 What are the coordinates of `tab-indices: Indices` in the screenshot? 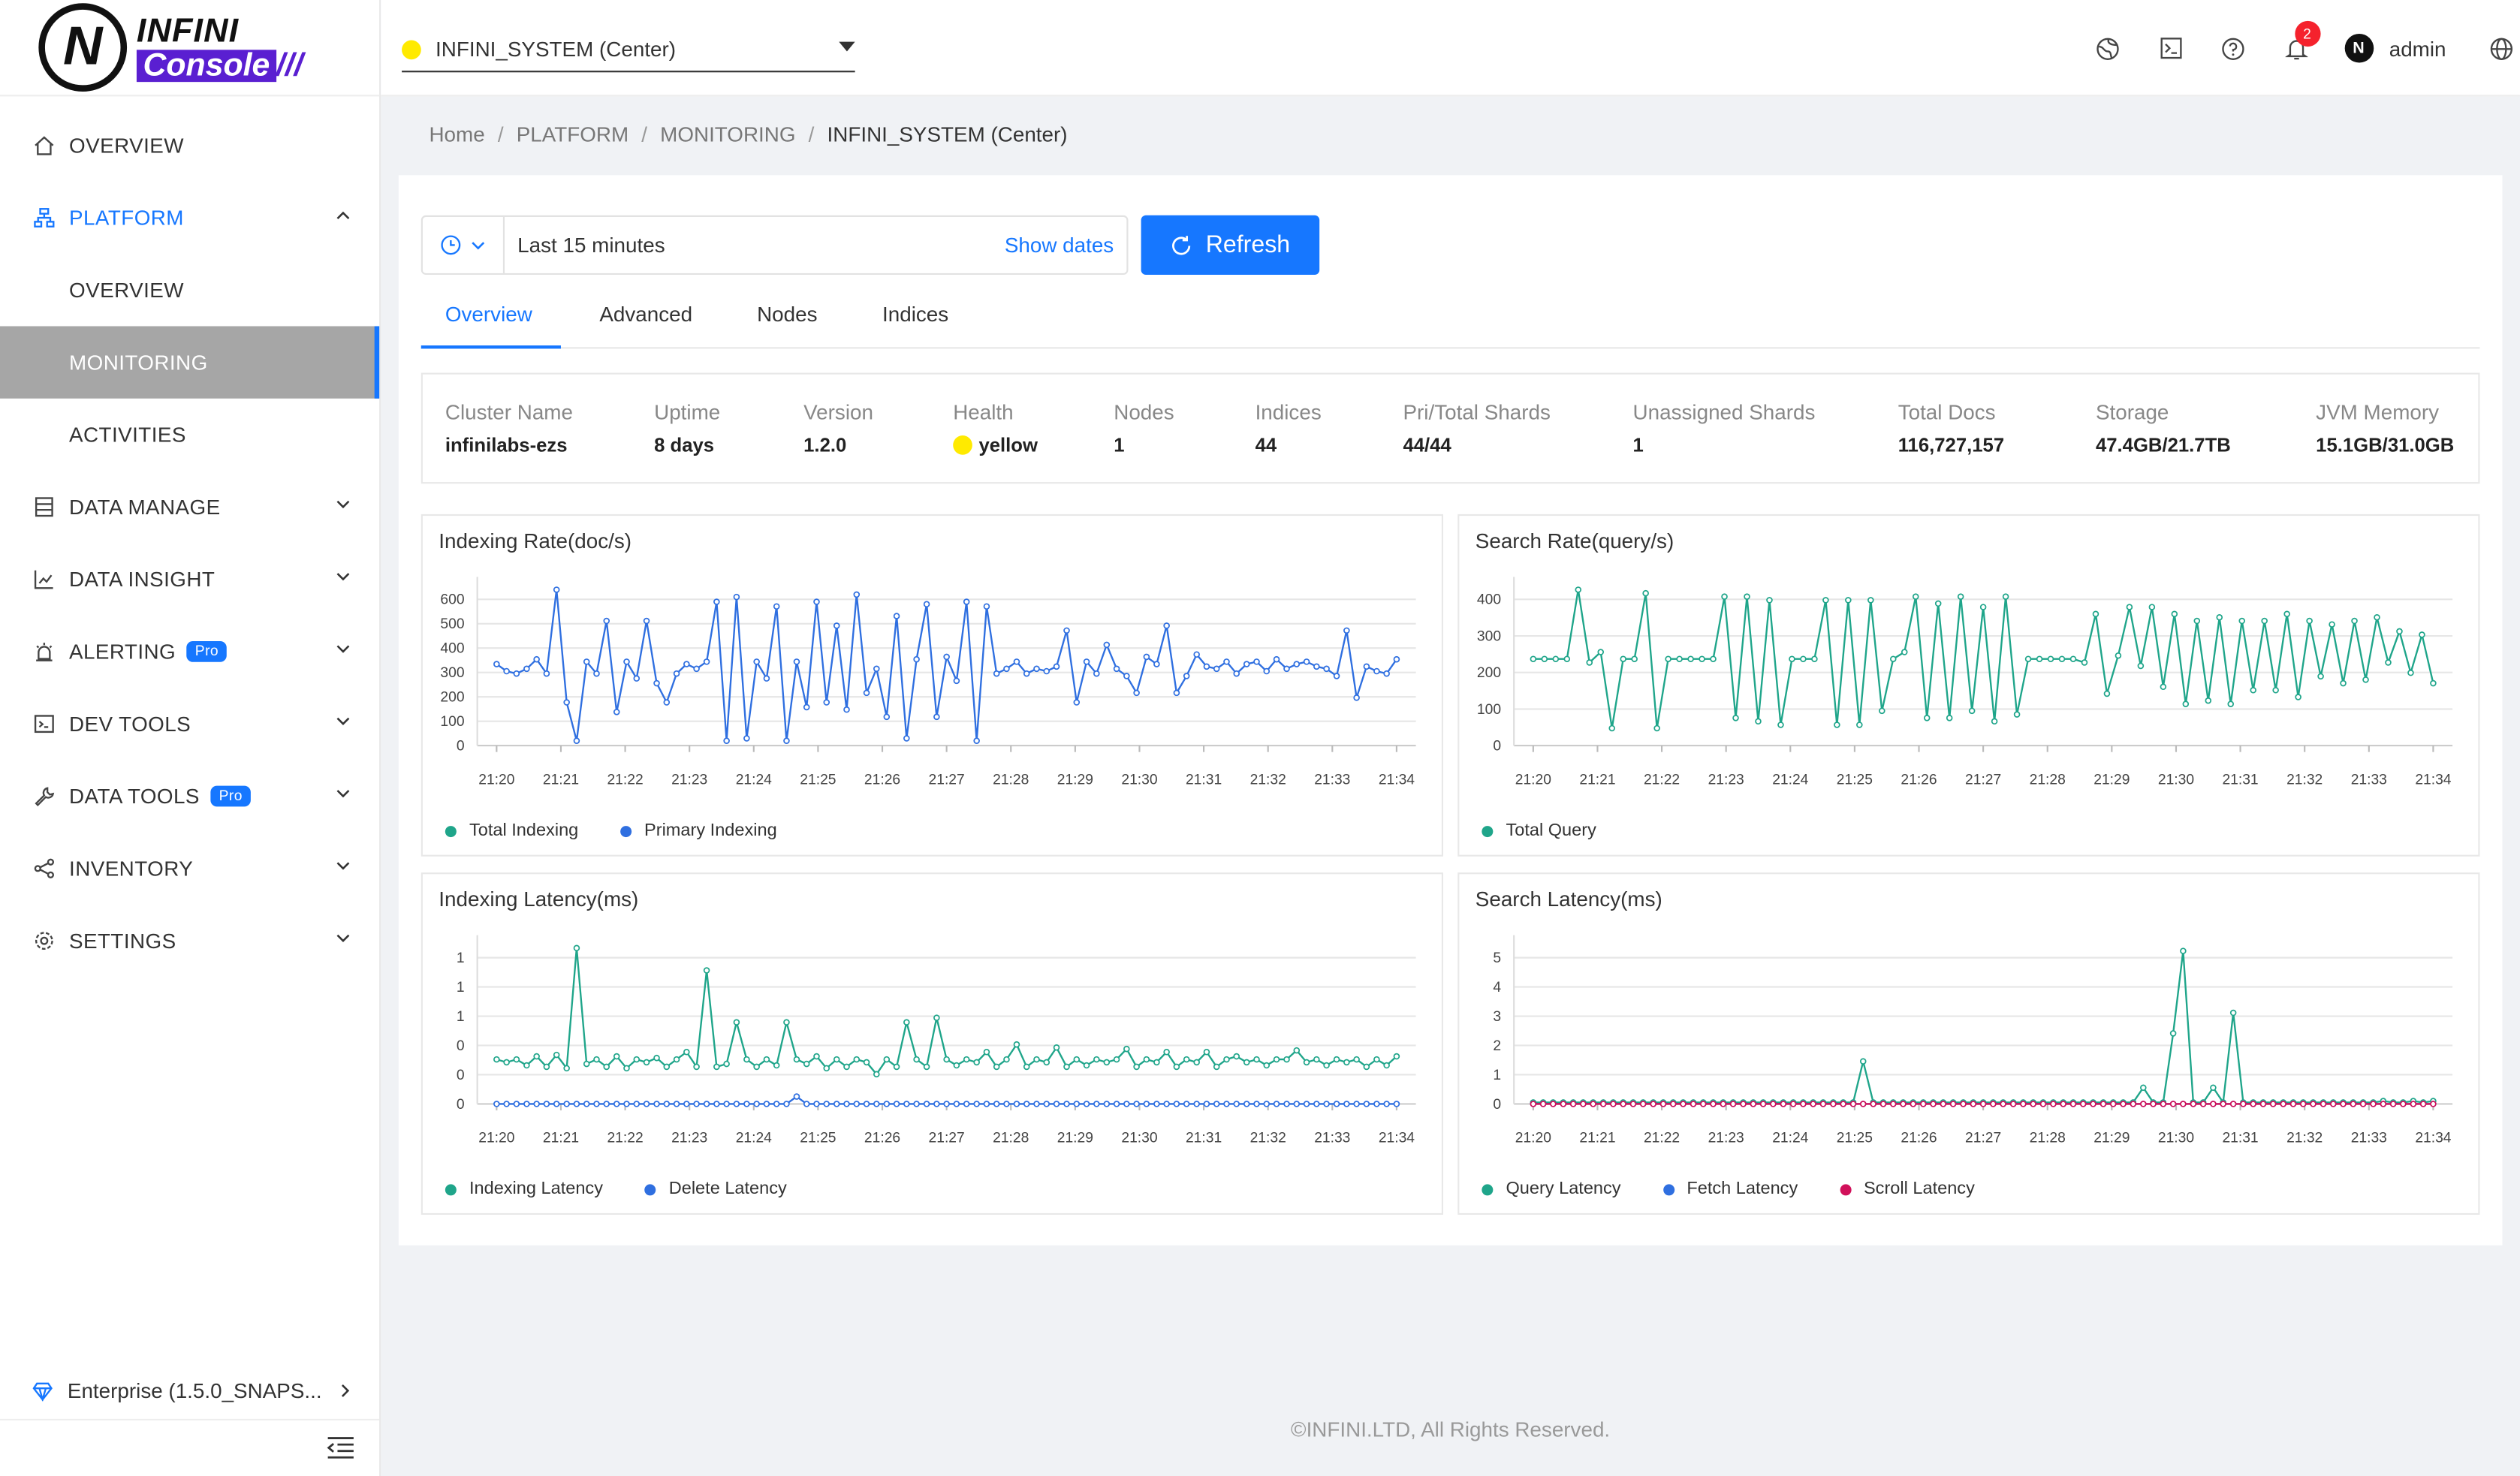 It's located at (915, 314).